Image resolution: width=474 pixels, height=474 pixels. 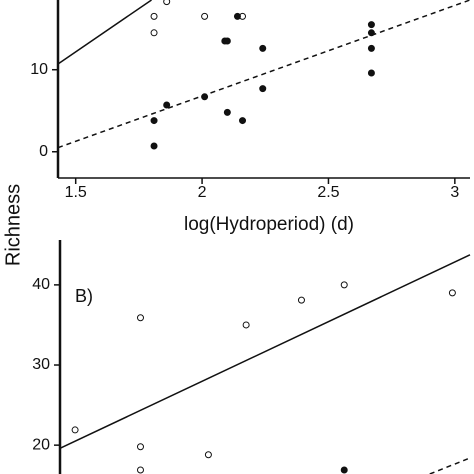 What do you see at coordinates (41, 284) in the screenshot?
I see `y-tick-label: 40` at bounding box center [41, 284].